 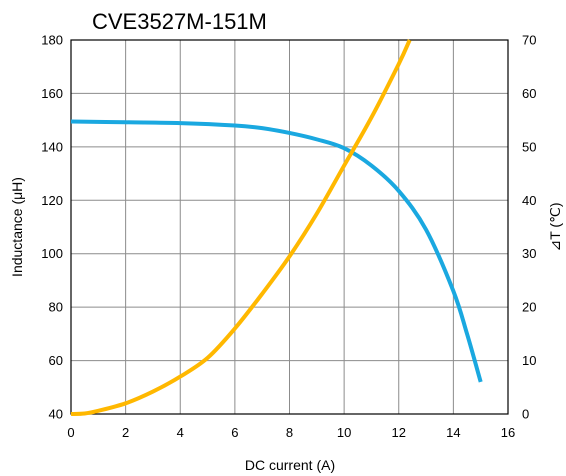 I want to click on chart-title: CVE3527M-151M, so click(x=179, y=21).